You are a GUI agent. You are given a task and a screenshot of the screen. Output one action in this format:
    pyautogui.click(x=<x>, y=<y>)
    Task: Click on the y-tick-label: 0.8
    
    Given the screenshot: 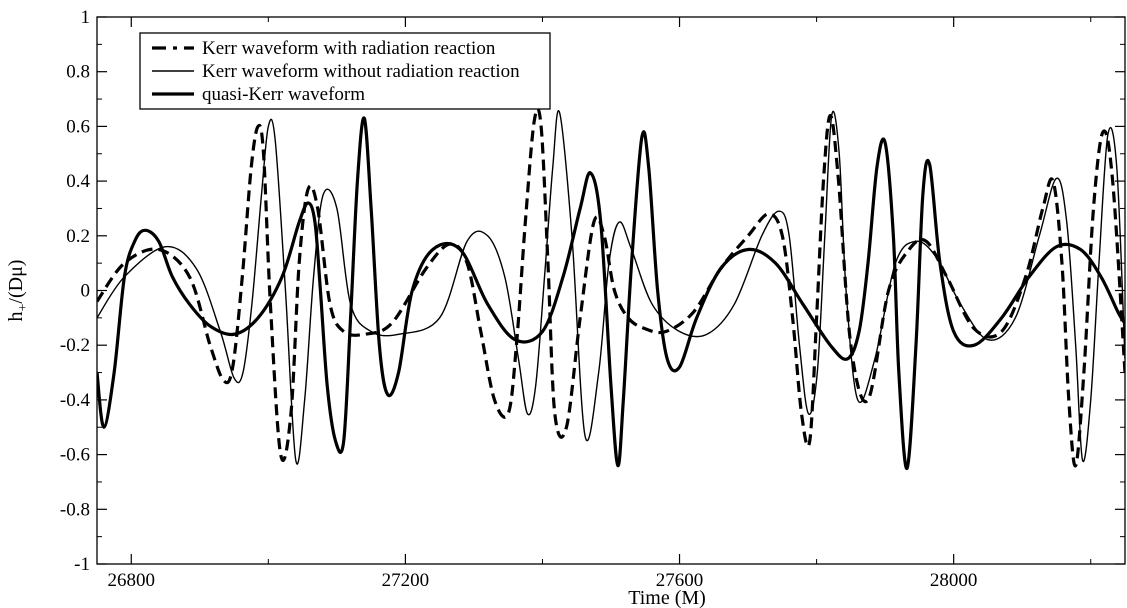 What is the action you would take?
    pyautogui.click(x=78, y=72)
    